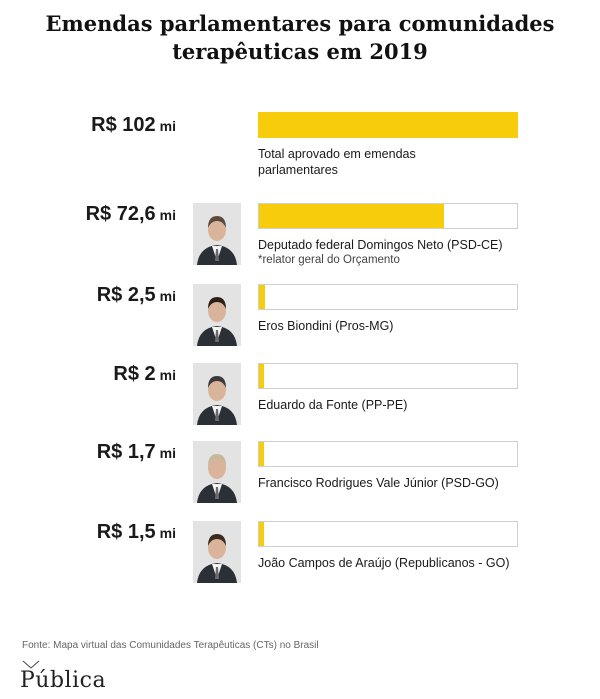 The image size is (600, 699). I want to click on amount-value: R$ 2,5, so click(126, 295).